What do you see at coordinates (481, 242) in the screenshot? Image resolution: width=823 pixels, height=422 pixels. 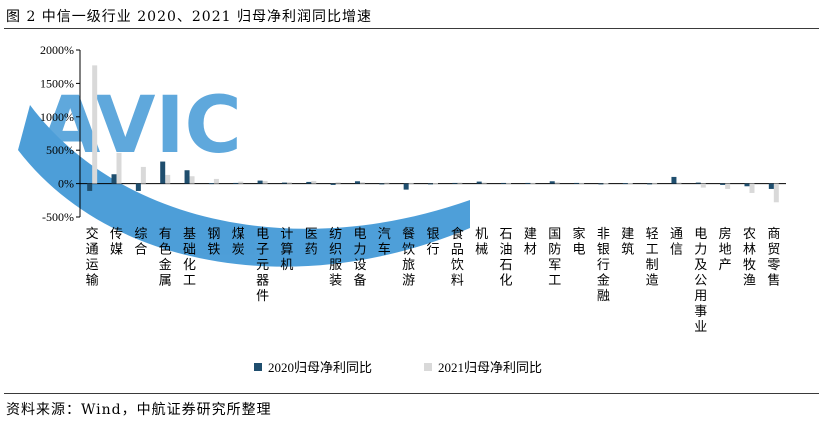 I see `category-label: 机械` at bounding box center [481, 242].